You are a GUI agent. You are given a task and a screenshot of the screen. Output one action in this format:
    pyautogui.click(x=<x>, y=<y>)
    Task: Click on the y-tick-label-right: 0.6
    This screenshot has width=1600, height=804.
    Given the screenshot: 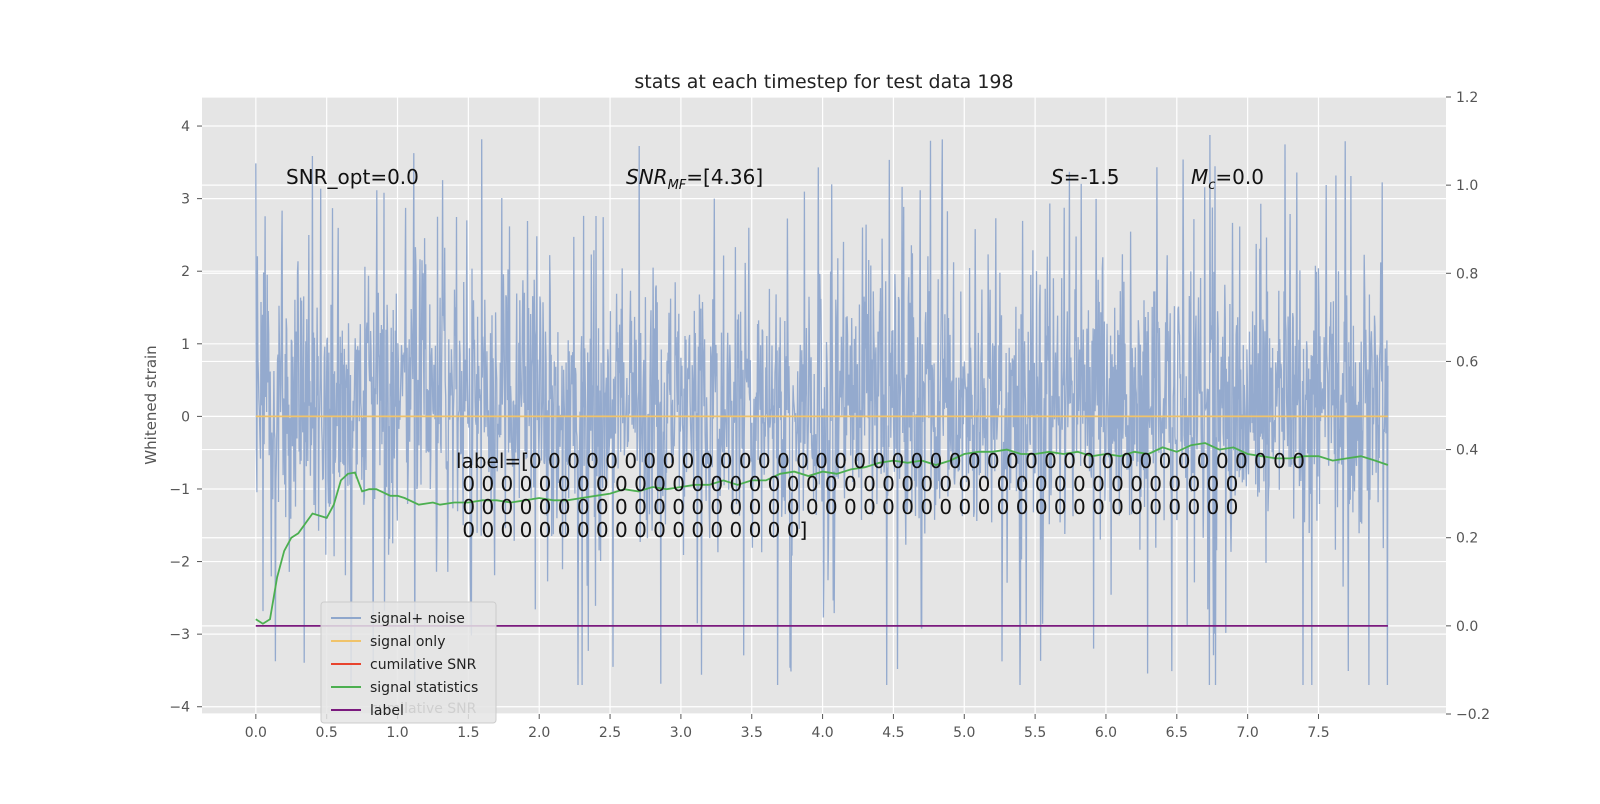 What is the action you would take?
    pyautogui.click(x=1467, y=362)
    